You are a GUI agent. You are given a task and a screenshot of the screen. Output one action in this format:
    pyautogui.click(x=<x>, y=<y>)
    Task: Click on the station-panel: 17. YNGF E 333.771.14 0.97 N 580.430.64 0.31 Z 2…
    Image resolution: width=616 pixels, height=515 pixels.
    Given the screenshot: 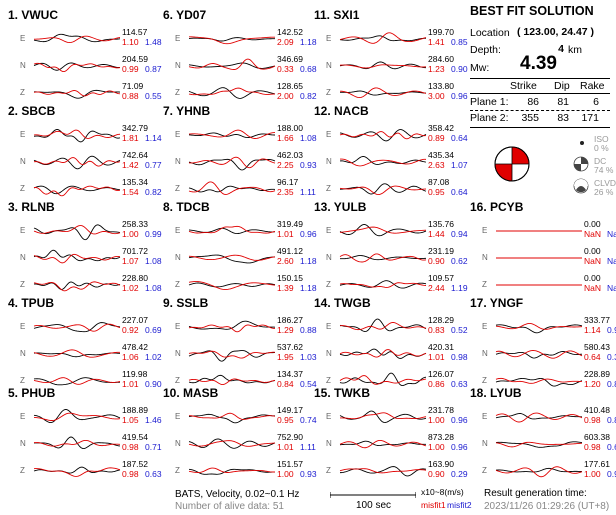 What is the action you would take?
    pyautogui.click(x=543, y=344)
    